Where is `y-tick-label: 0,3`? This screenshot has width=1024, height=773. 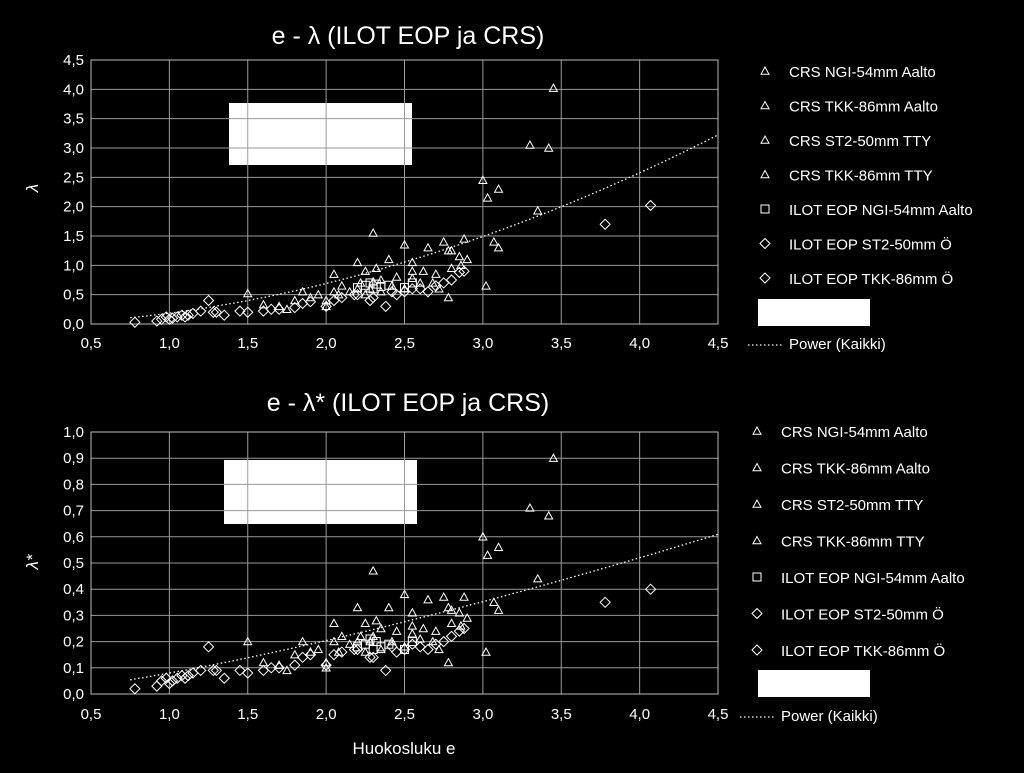
y-tick-label: 0,3 is located at coordinates (73, 615).